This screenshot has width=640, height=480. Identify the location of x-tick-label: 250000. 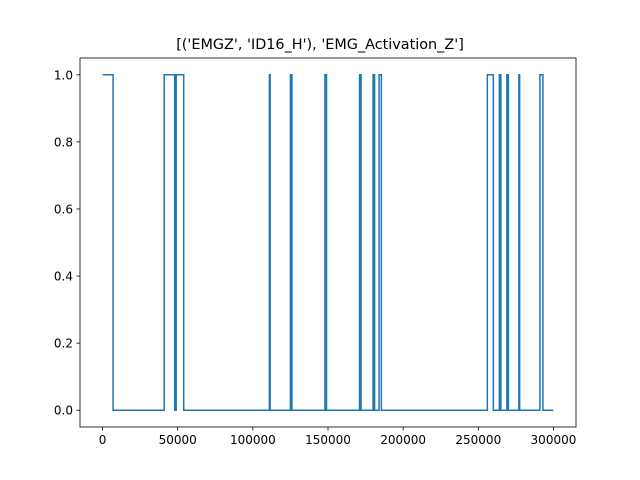
(478, 440).